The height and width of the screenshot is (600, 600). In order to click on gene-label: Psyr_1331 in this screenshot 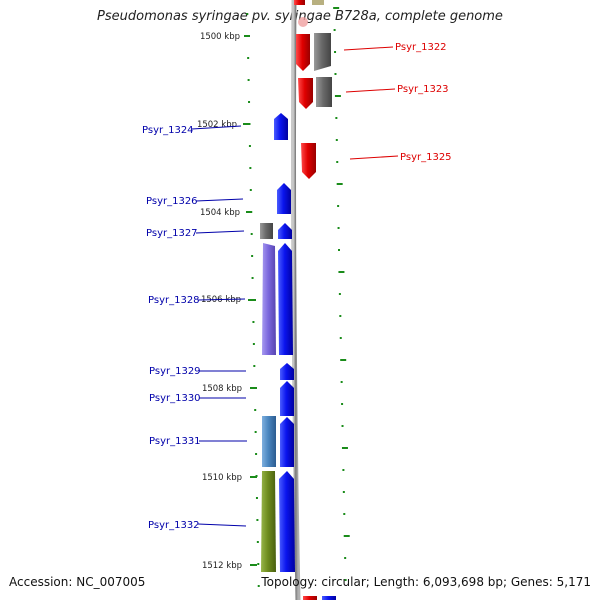, I will do `click(175, 441)`.